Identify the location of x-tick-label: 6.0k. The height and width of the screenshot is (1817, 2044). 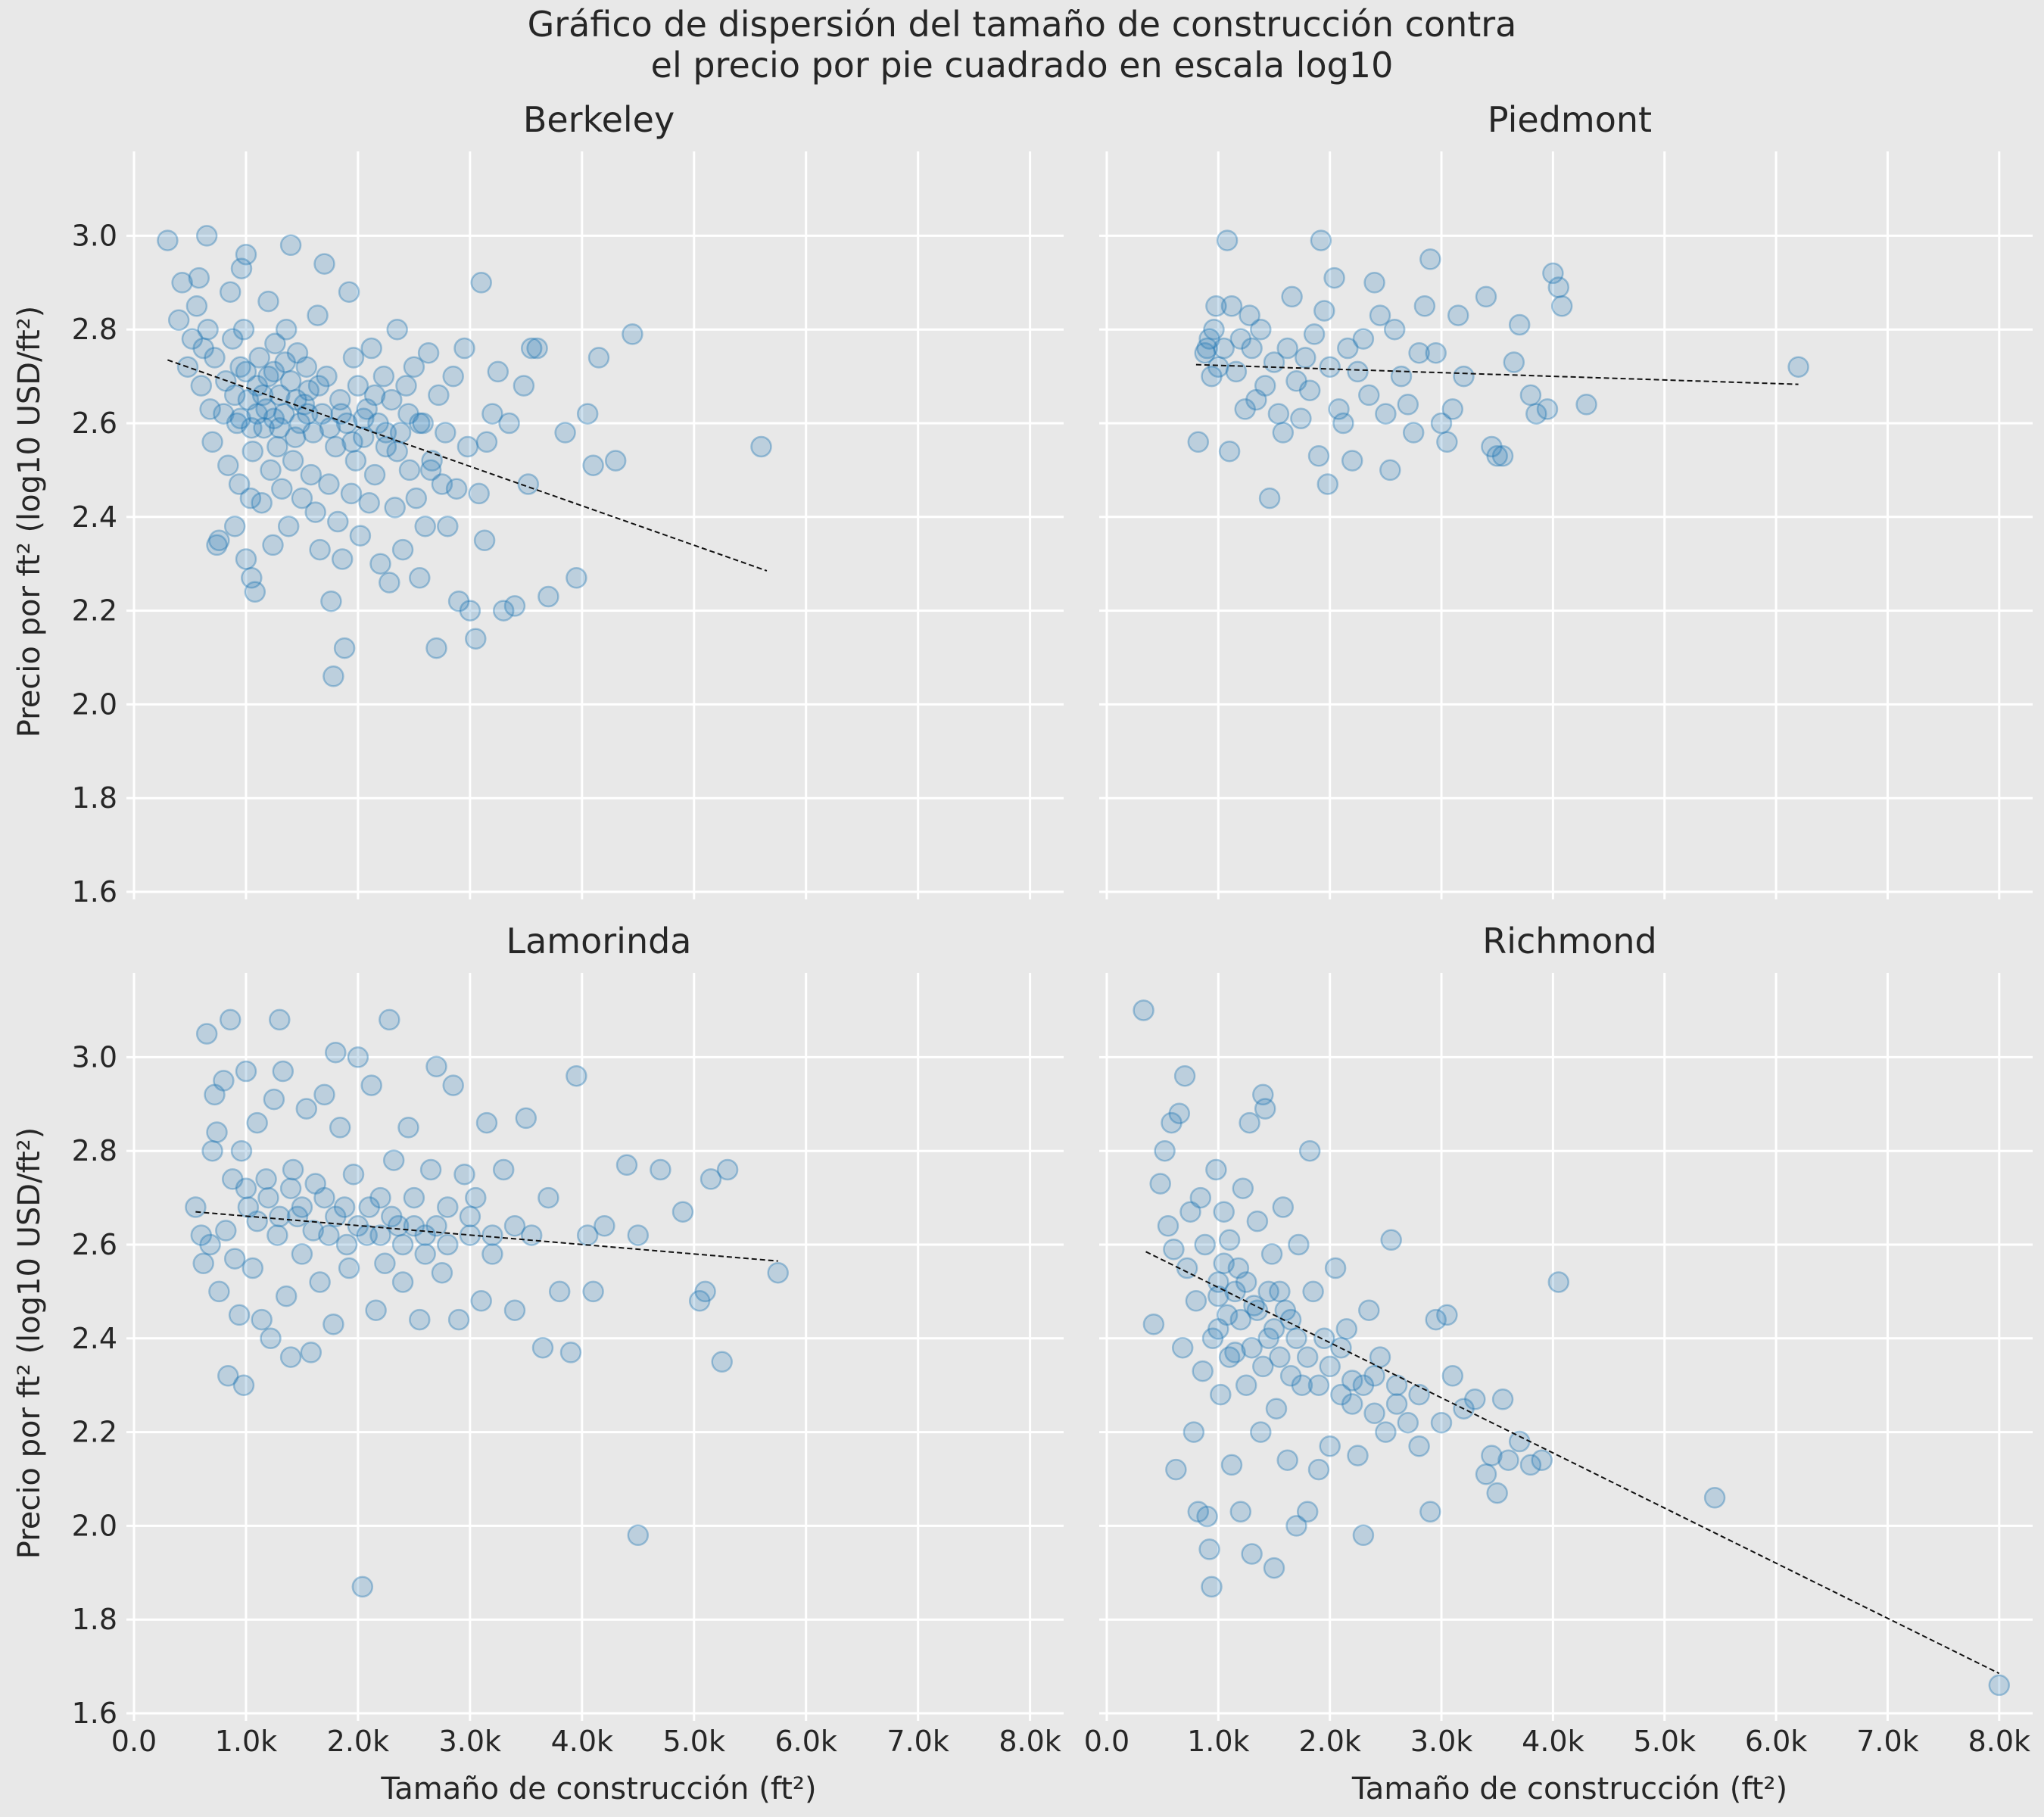
(1776, 1741).